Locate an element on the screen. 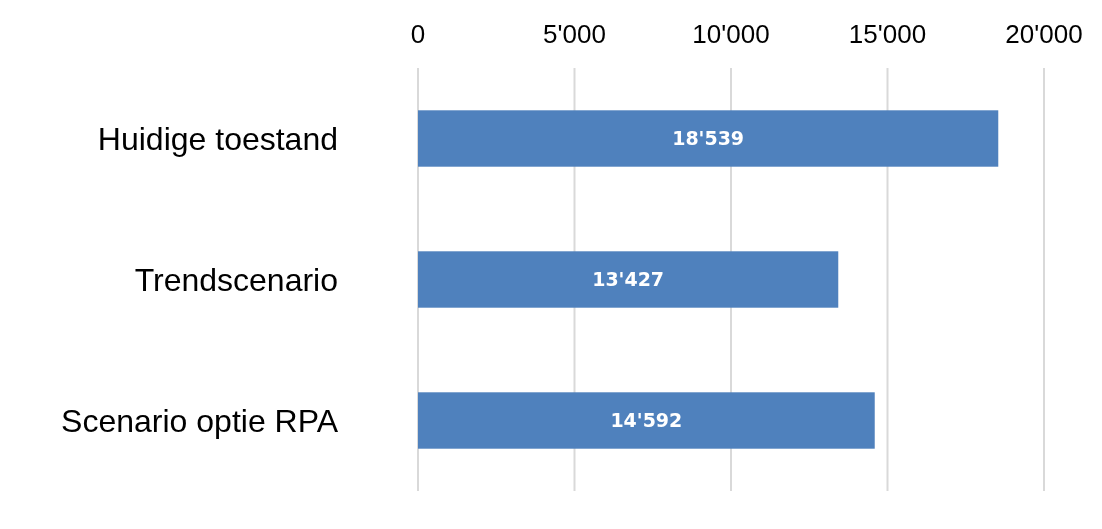 This screenshot has width=1102, height=529. x-tick-label: 5'000 is located at coordinates (574, 34).